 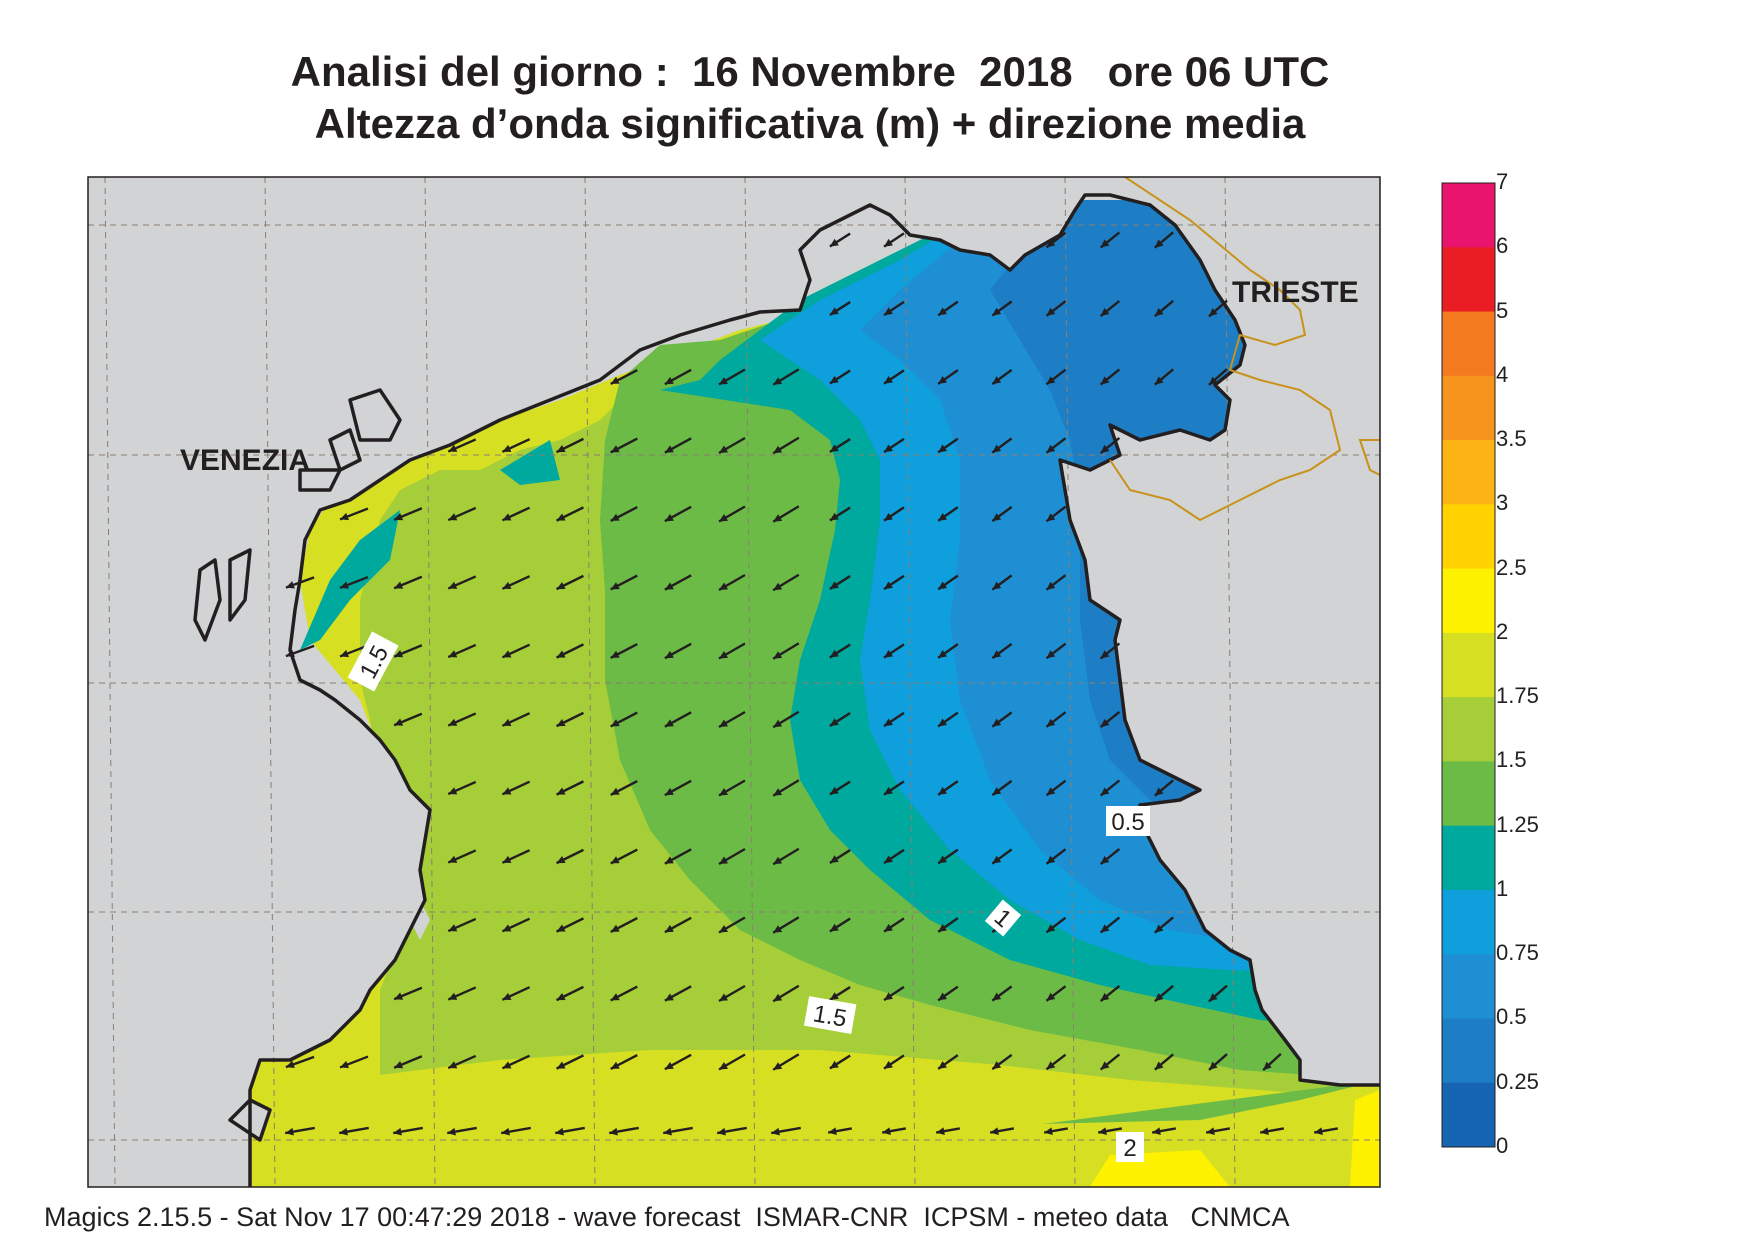 I want to click on colorbar, so click(x=1468, y=665).